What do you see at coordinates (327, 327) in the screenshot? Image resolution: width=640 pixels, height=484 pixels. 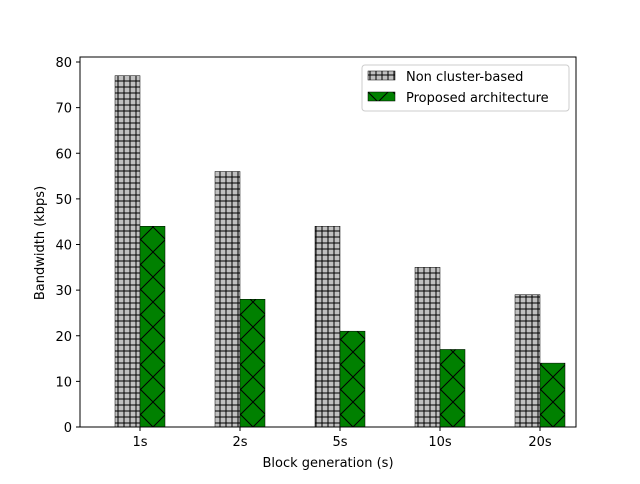 I see `bar-non-cluster-5s` at bounding box center [327, 327].